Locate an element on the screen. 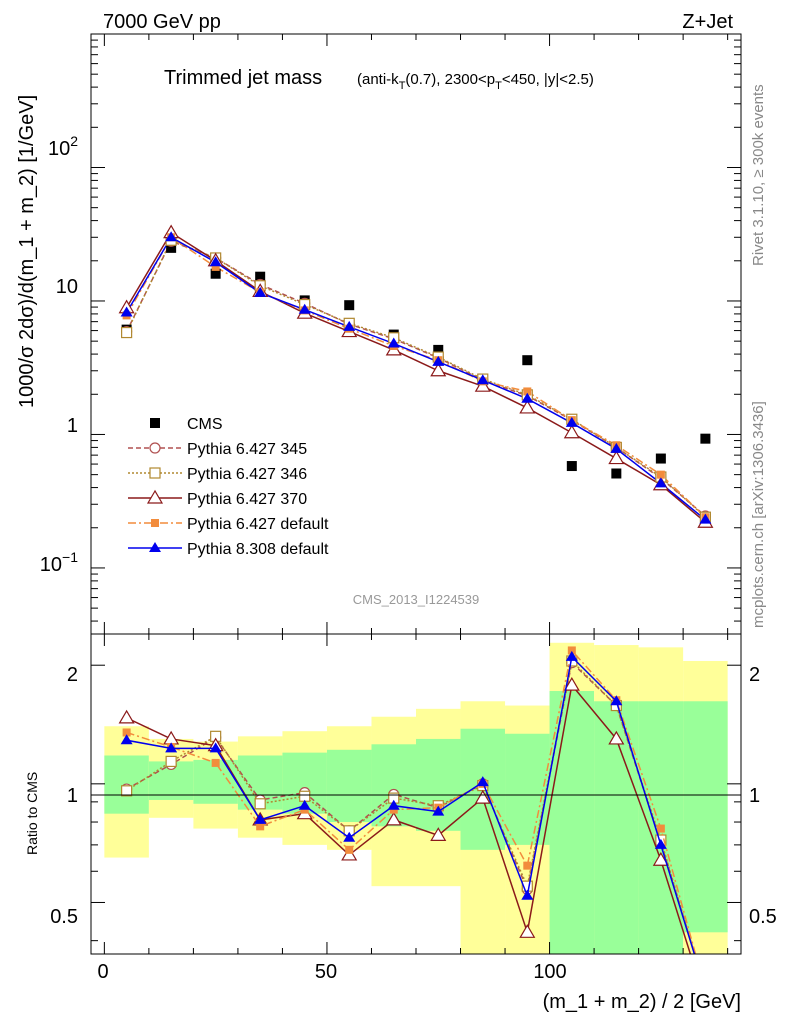 The height and width of the screenshot is (1024, 786). legend-label-pythia-6-427-default: Pythia 6.427 default is located at coordinates (258, 524).